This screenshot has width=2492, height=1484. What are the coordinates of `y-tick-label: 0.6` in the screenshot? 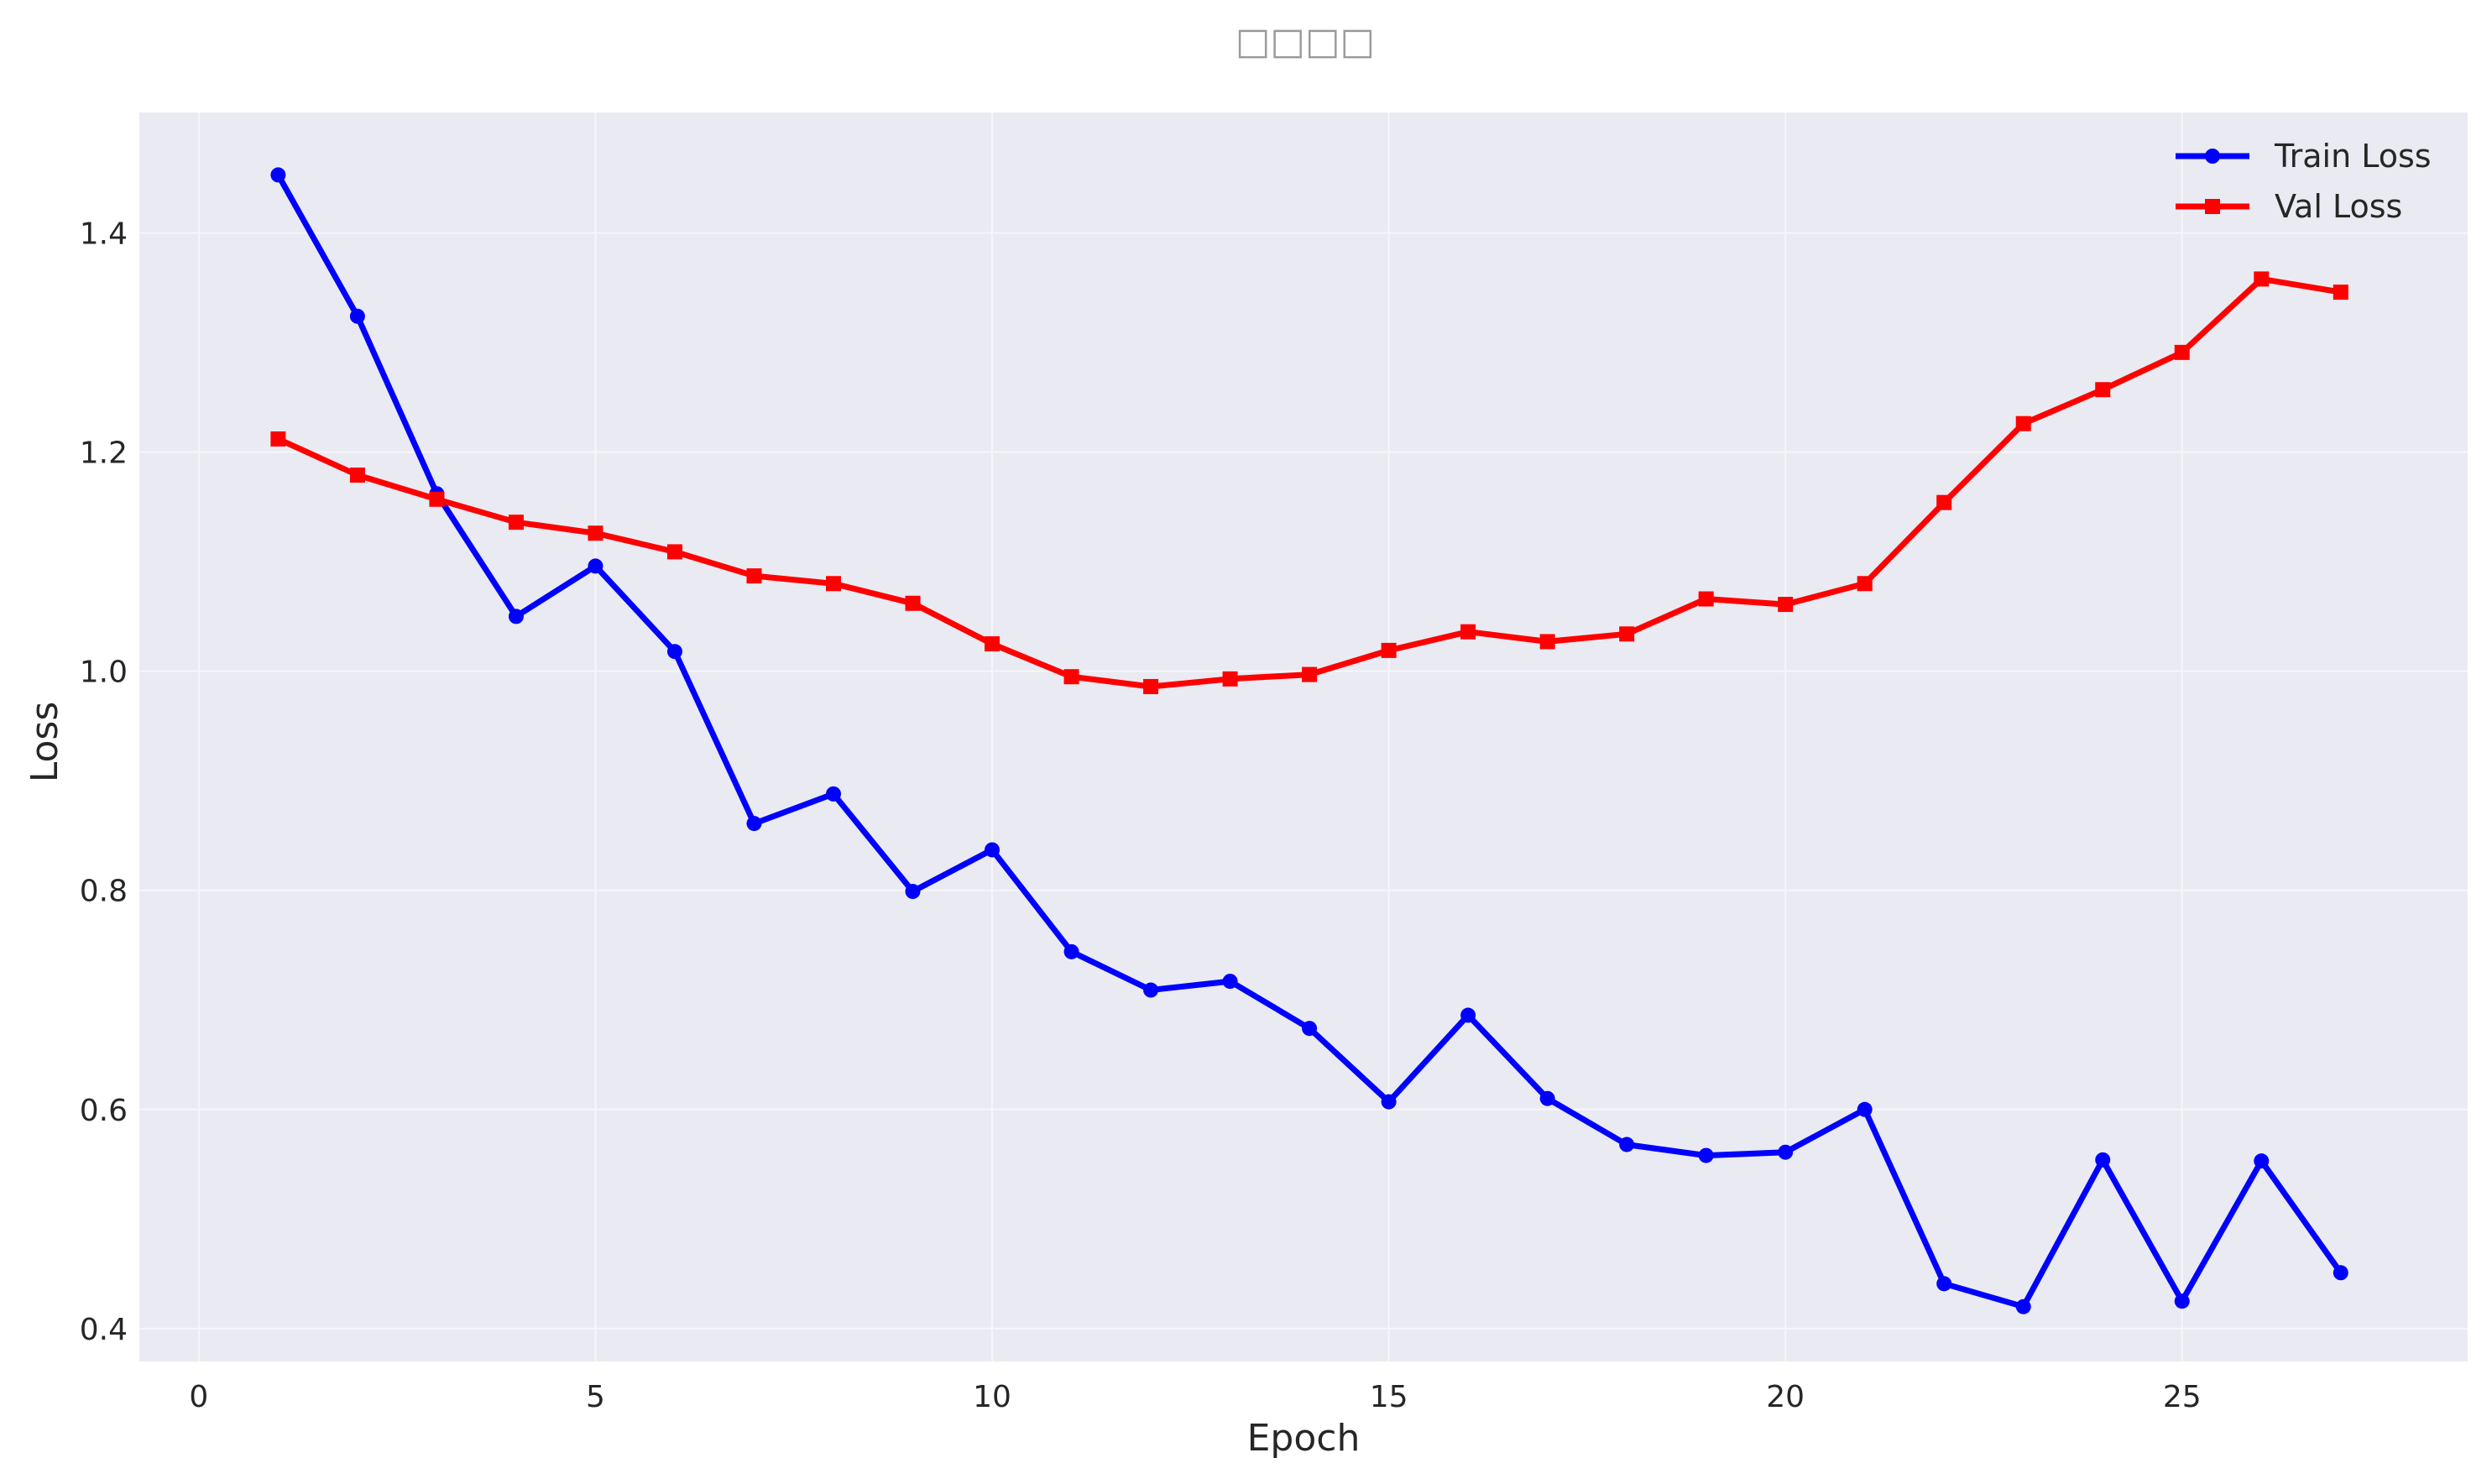 It's located at (104, 1111).